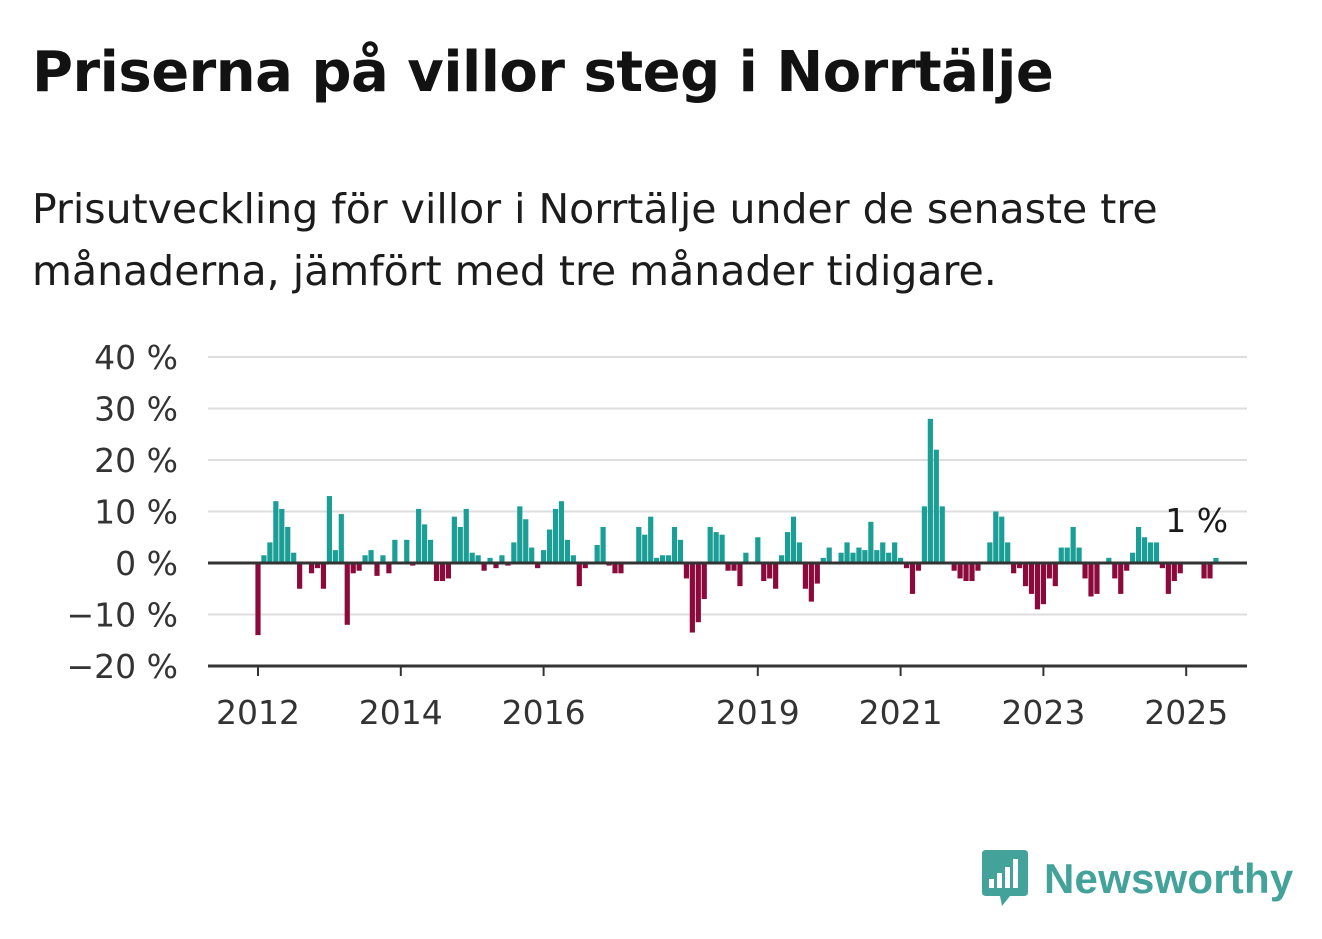 This screenshot has height=939, width=1322. Describe the element at coordinates (1043, 712) in the screenshot. I see `x-tick-label: 2023` at that location.